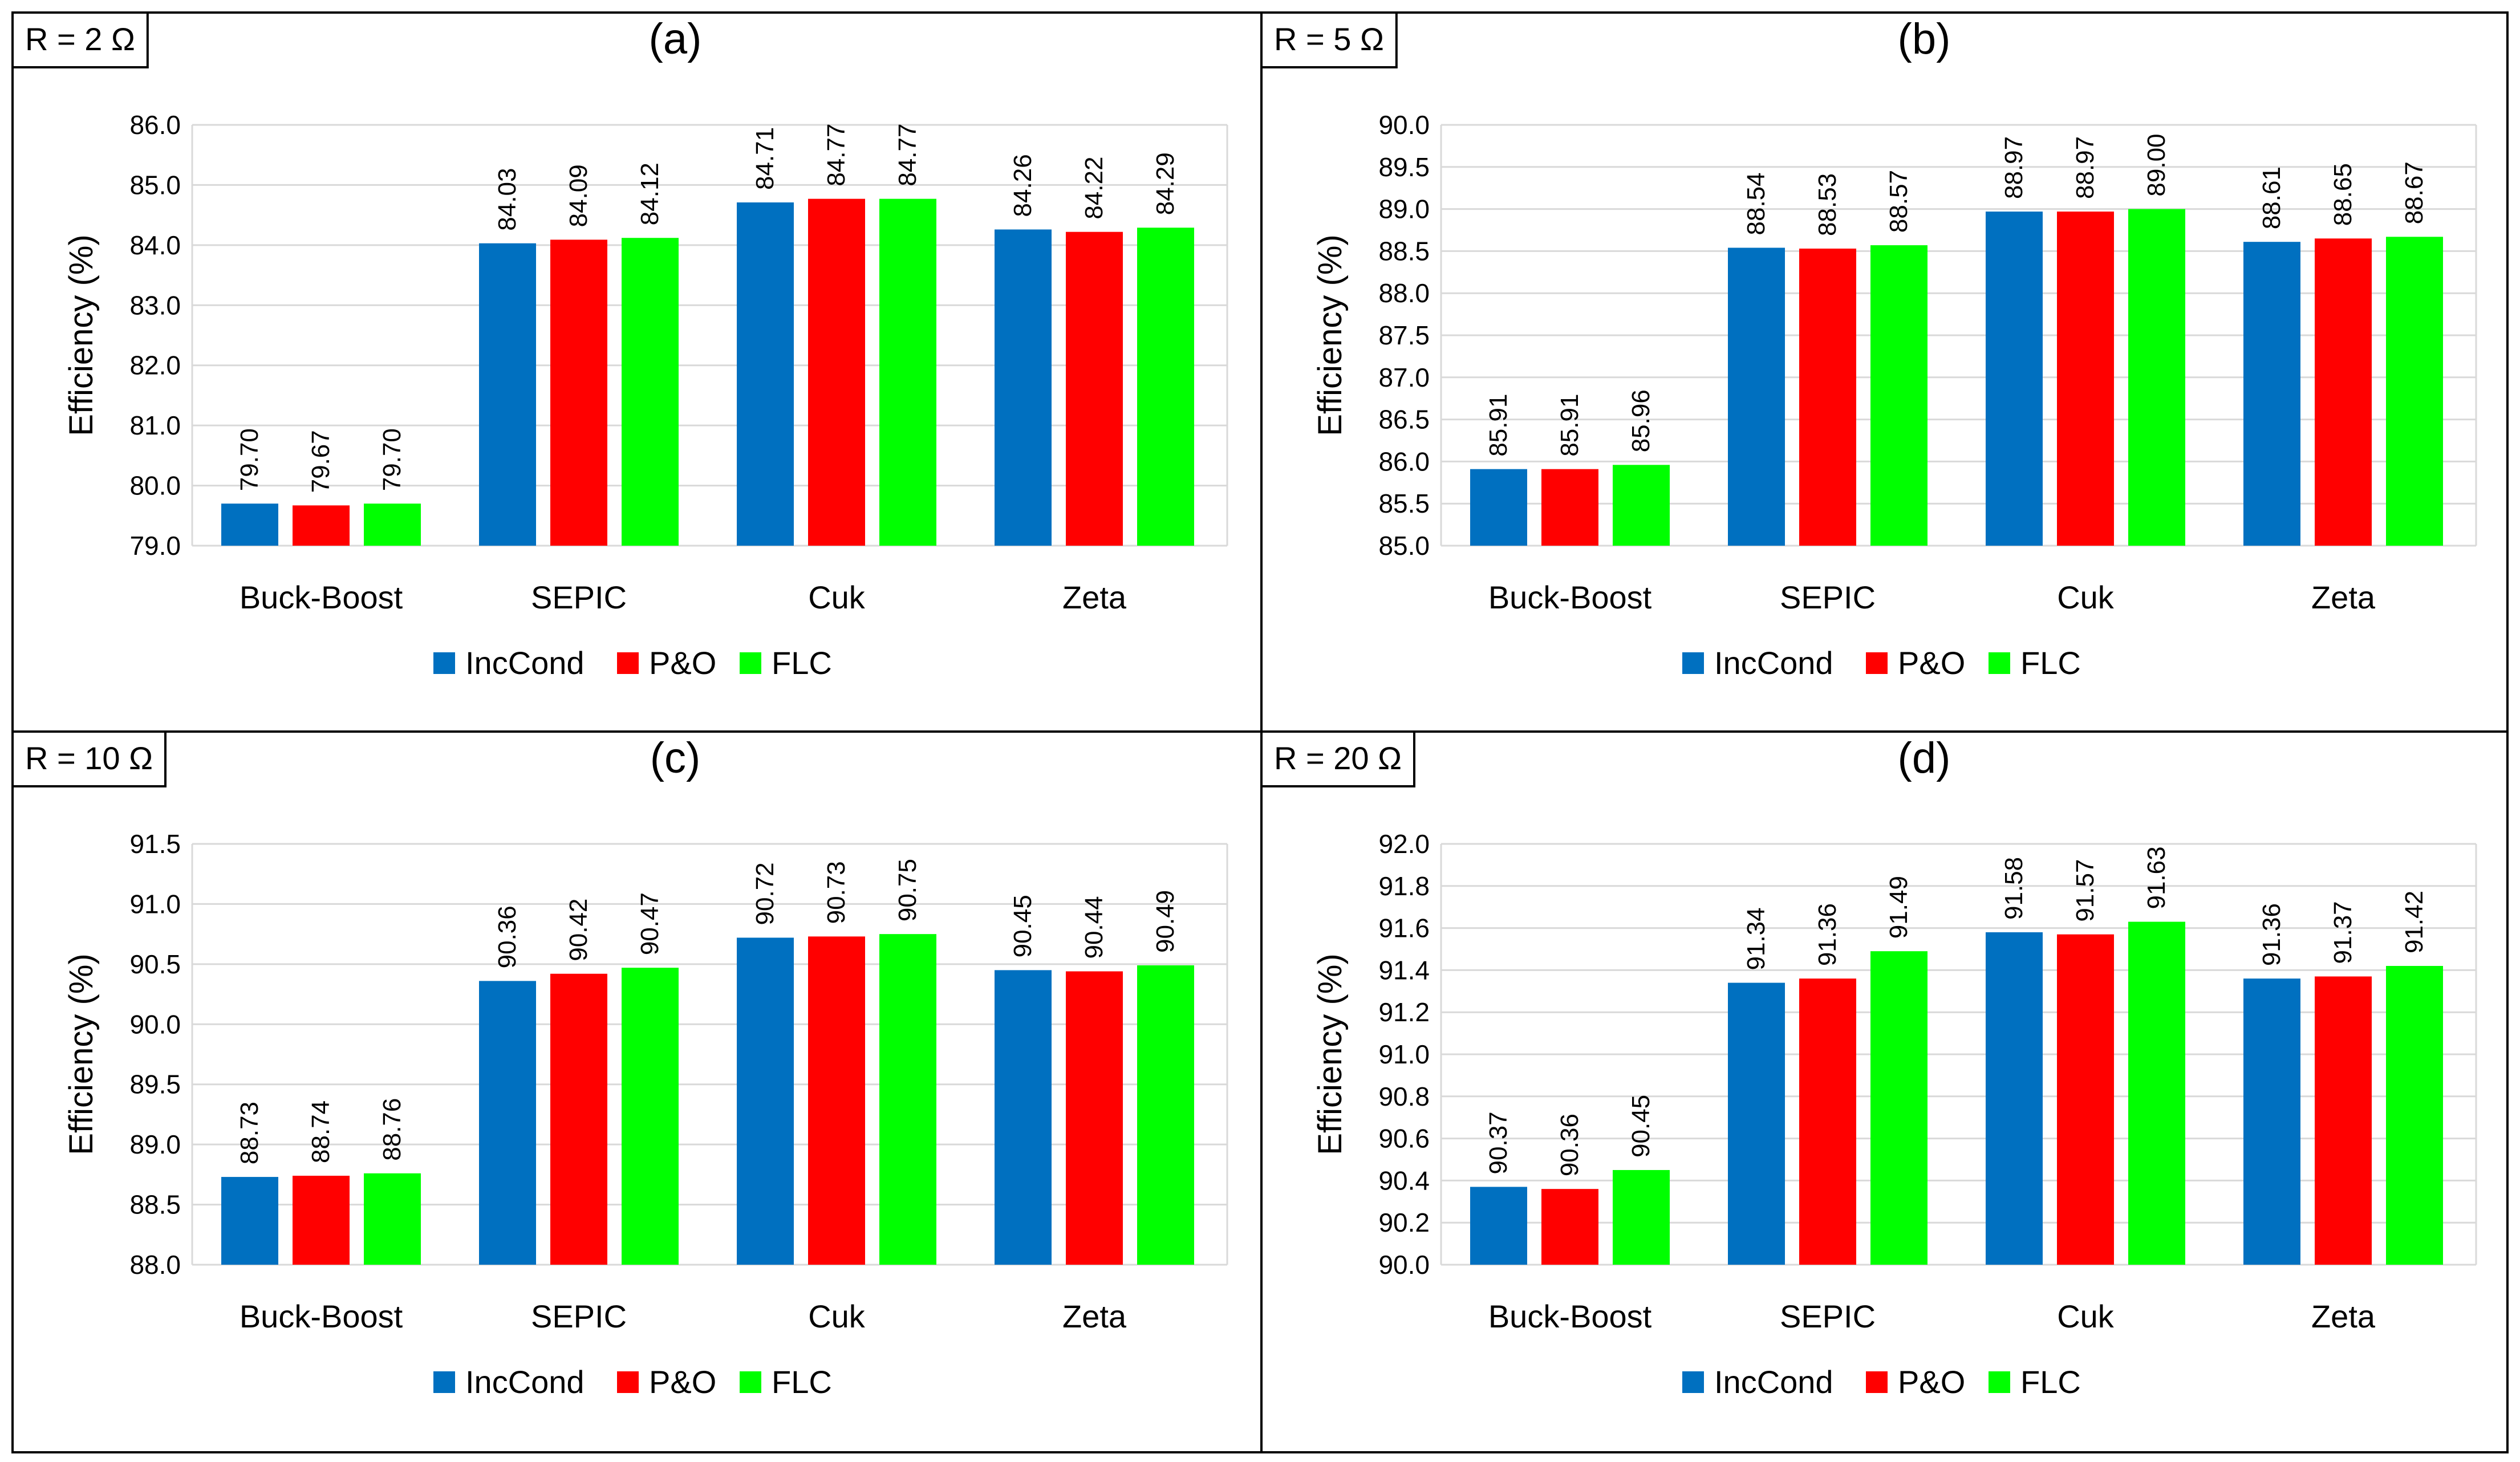 Image resolution: width=2520 pixels, height=1462 pixels. I want to click on y-tick-label: 92.0, so click(1404, 844).